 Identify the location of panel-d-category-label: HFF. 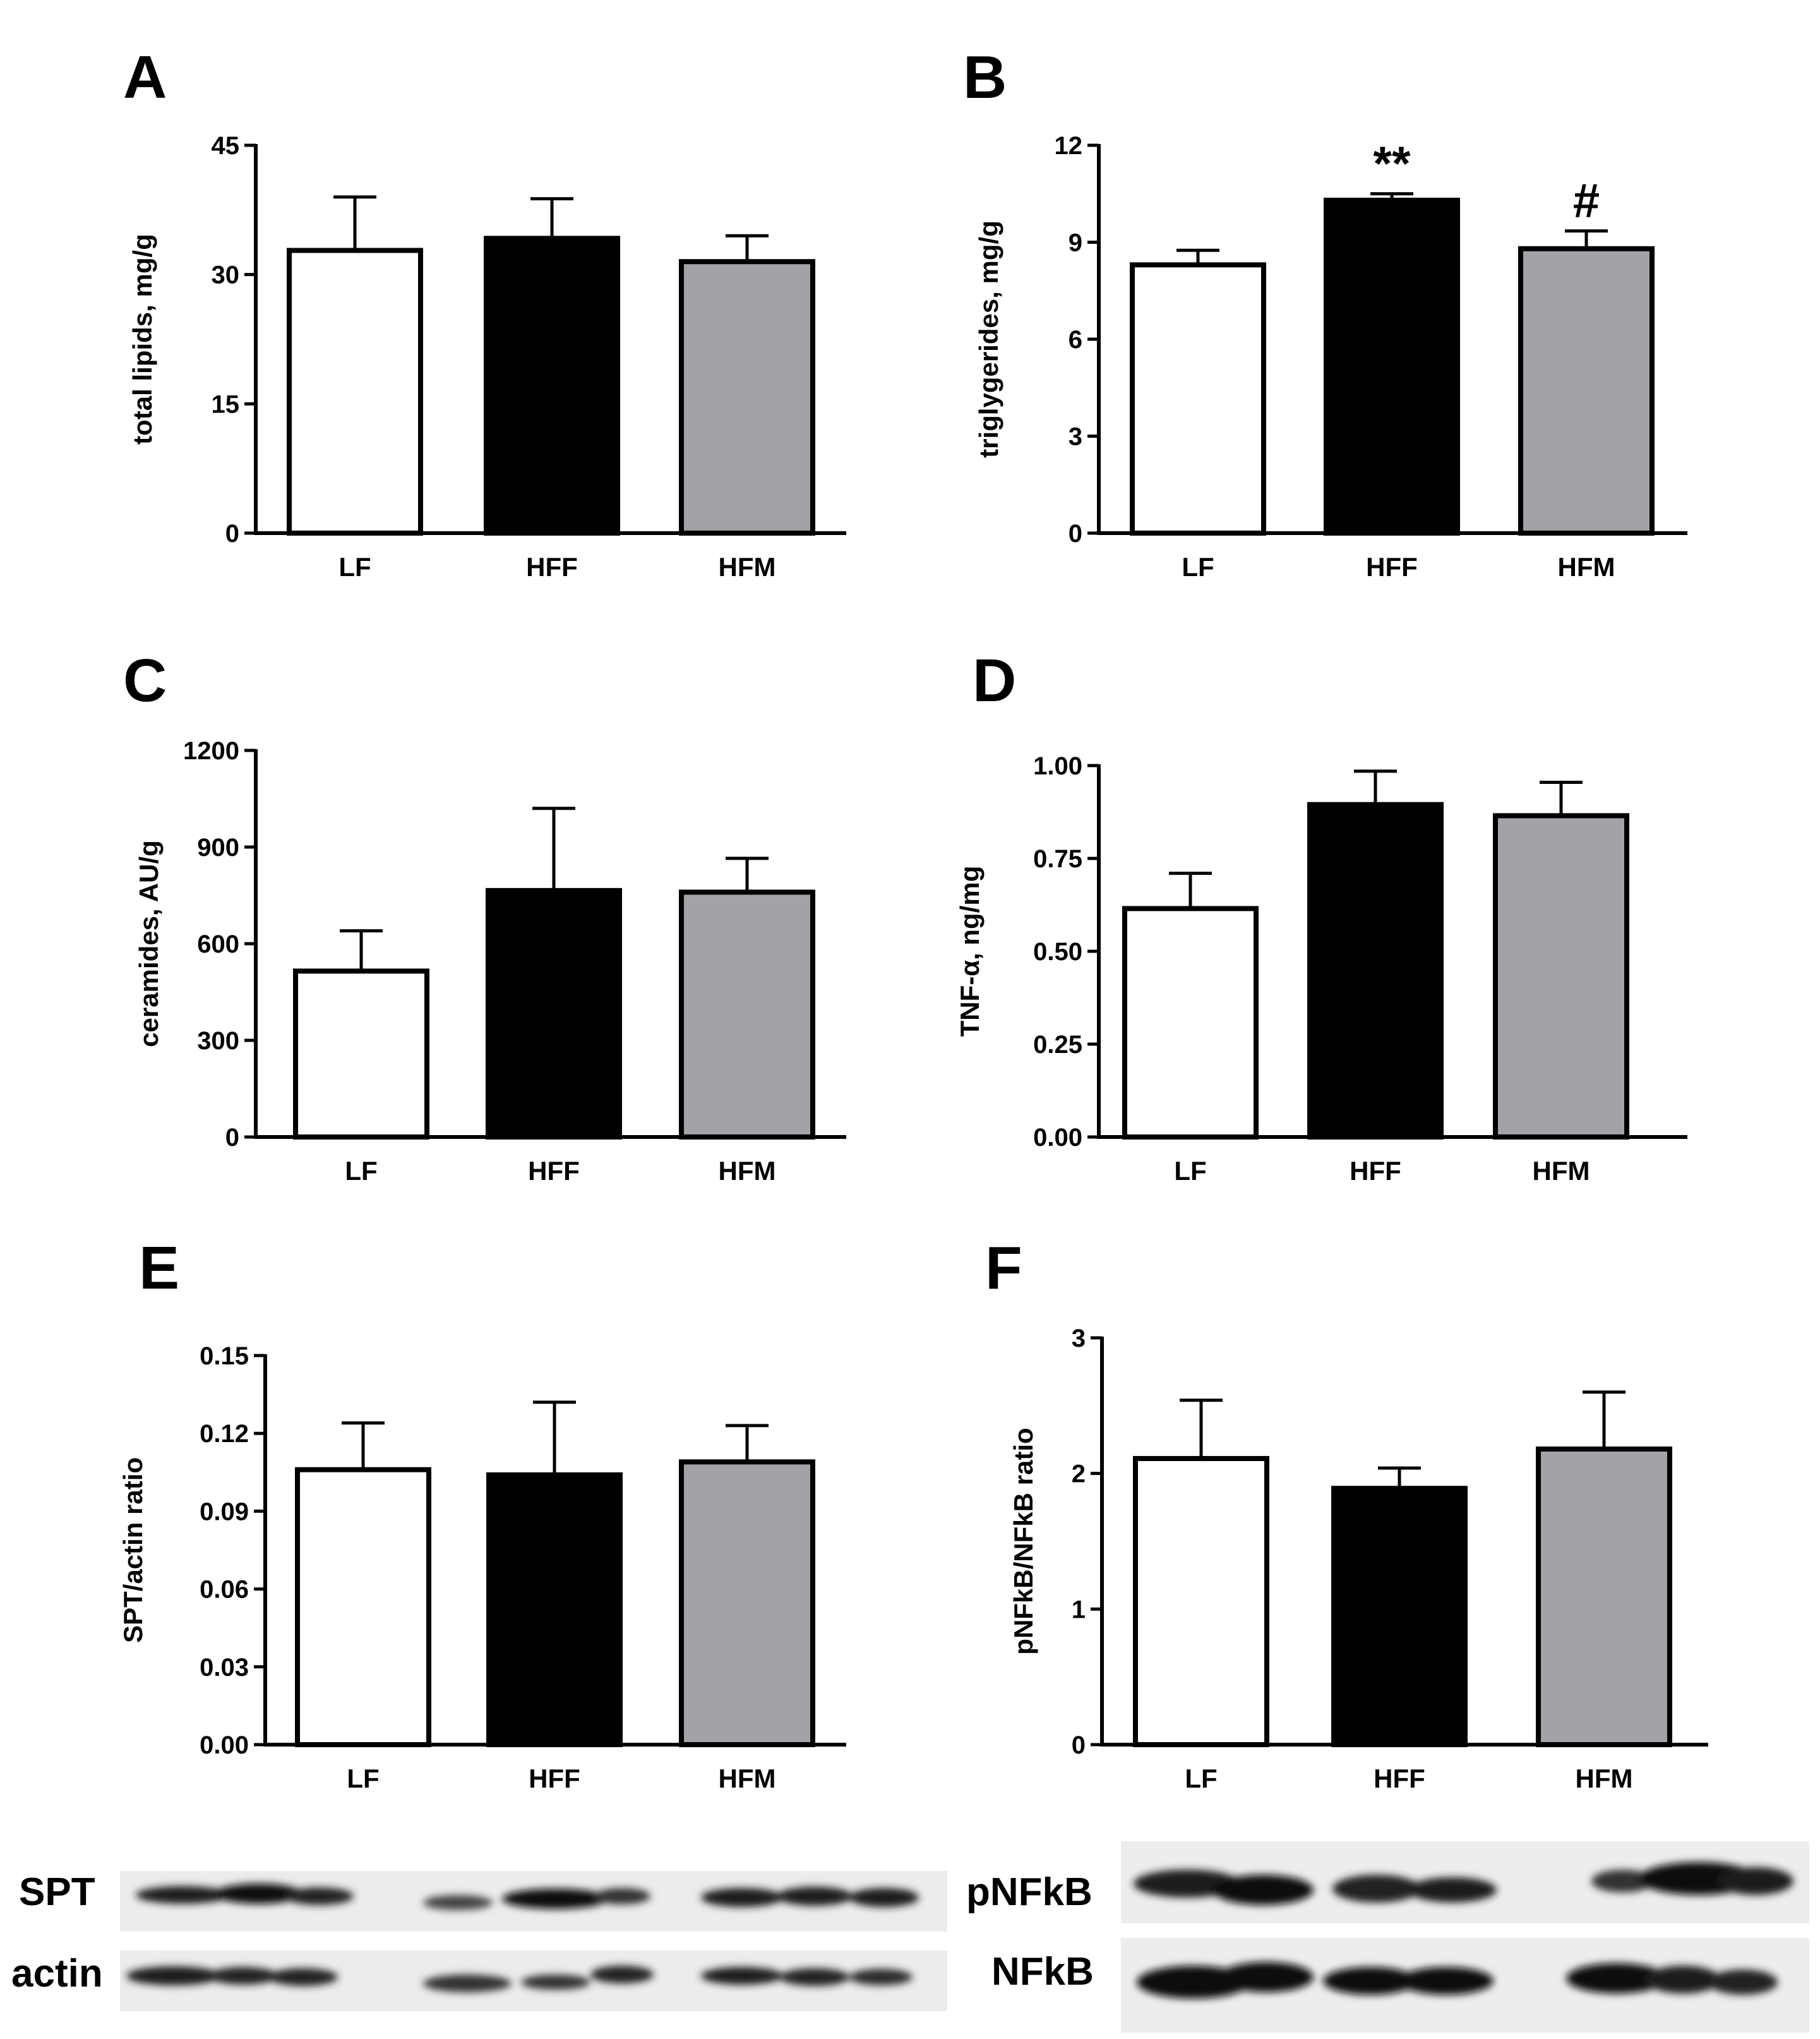
(1375, 1171).